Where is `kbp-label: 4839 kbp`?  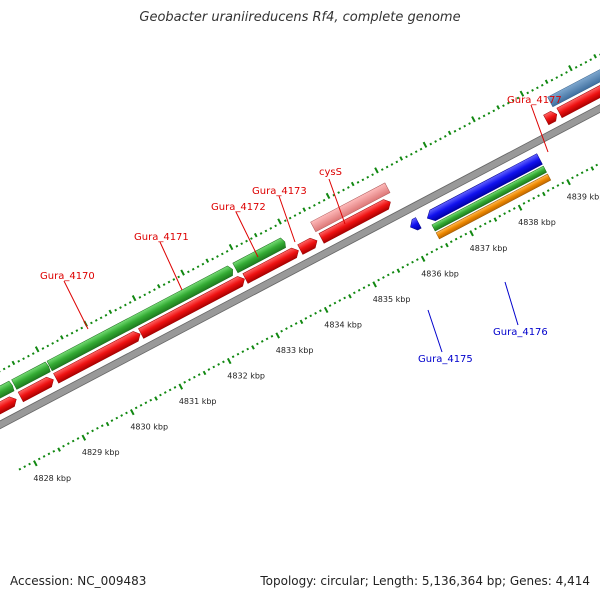
kbp-label: 4839 kbp is located at coordinates (583, 197).